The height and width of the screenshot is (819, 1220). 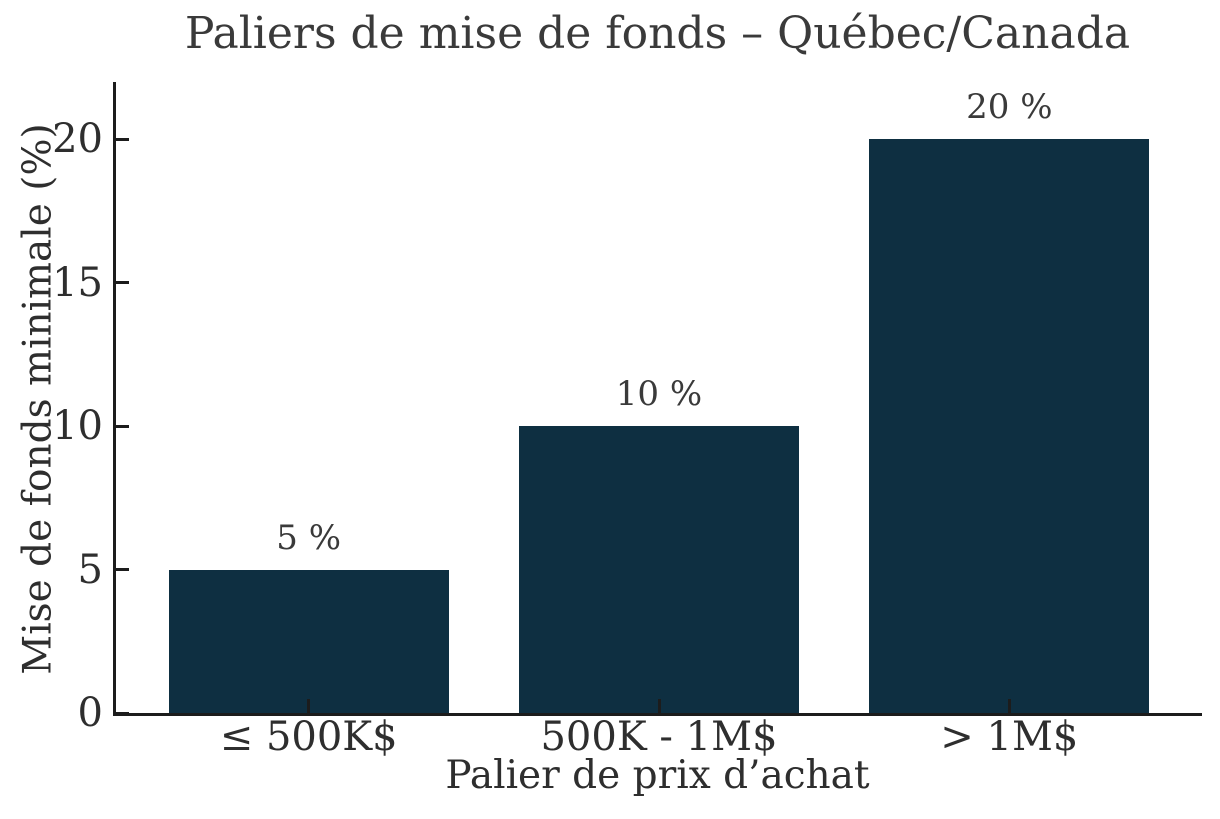 I want to click on x-tick-label: ≤ 500K$, so click(x=308, y=737).